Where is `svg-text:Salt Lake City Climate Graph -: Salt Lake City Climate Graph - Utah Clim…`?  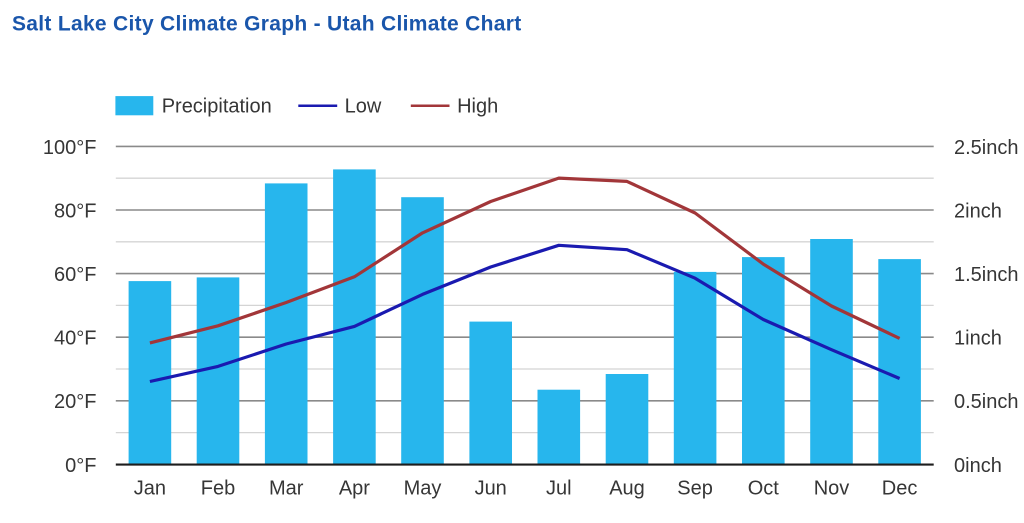 svg-text:Salt Lake City Climate Graph -: Salt Lake City Climate Graph - Utah Clim… is located at coordinates (266, 23).